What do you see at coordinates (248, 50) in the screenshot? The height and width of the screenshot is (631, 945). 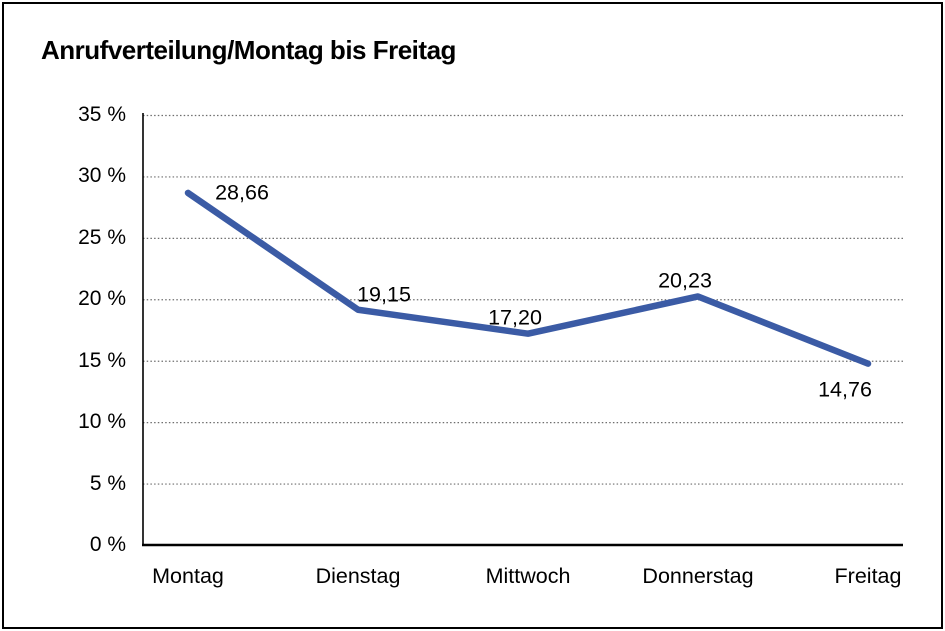 I see `chart-title: Anrufverteilung/Montag bis Freitag` at bounding box center [248, 50].